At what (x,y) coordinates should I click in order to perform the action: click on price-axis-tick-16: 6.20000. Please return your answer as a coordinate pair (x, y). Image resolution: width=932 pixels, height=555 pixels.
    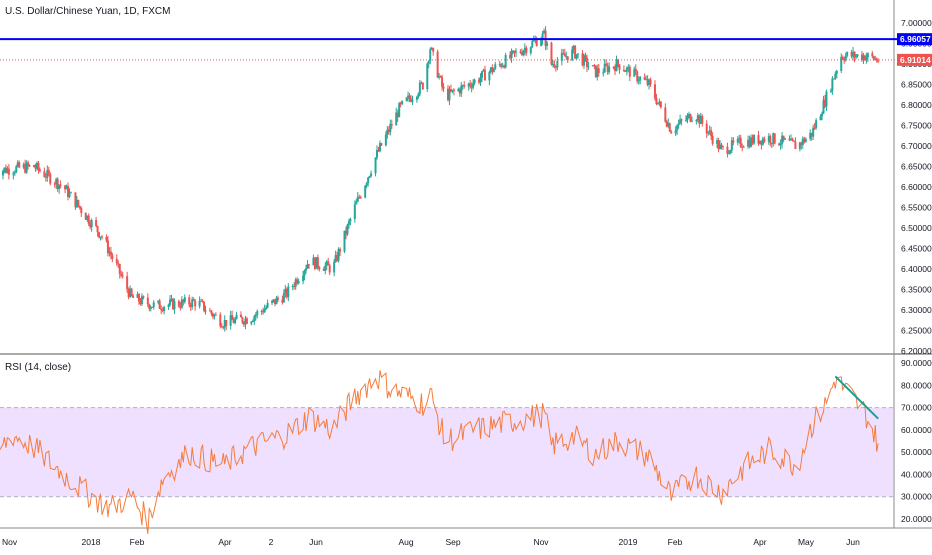
    Looking at the image, I should click on (916, 351).